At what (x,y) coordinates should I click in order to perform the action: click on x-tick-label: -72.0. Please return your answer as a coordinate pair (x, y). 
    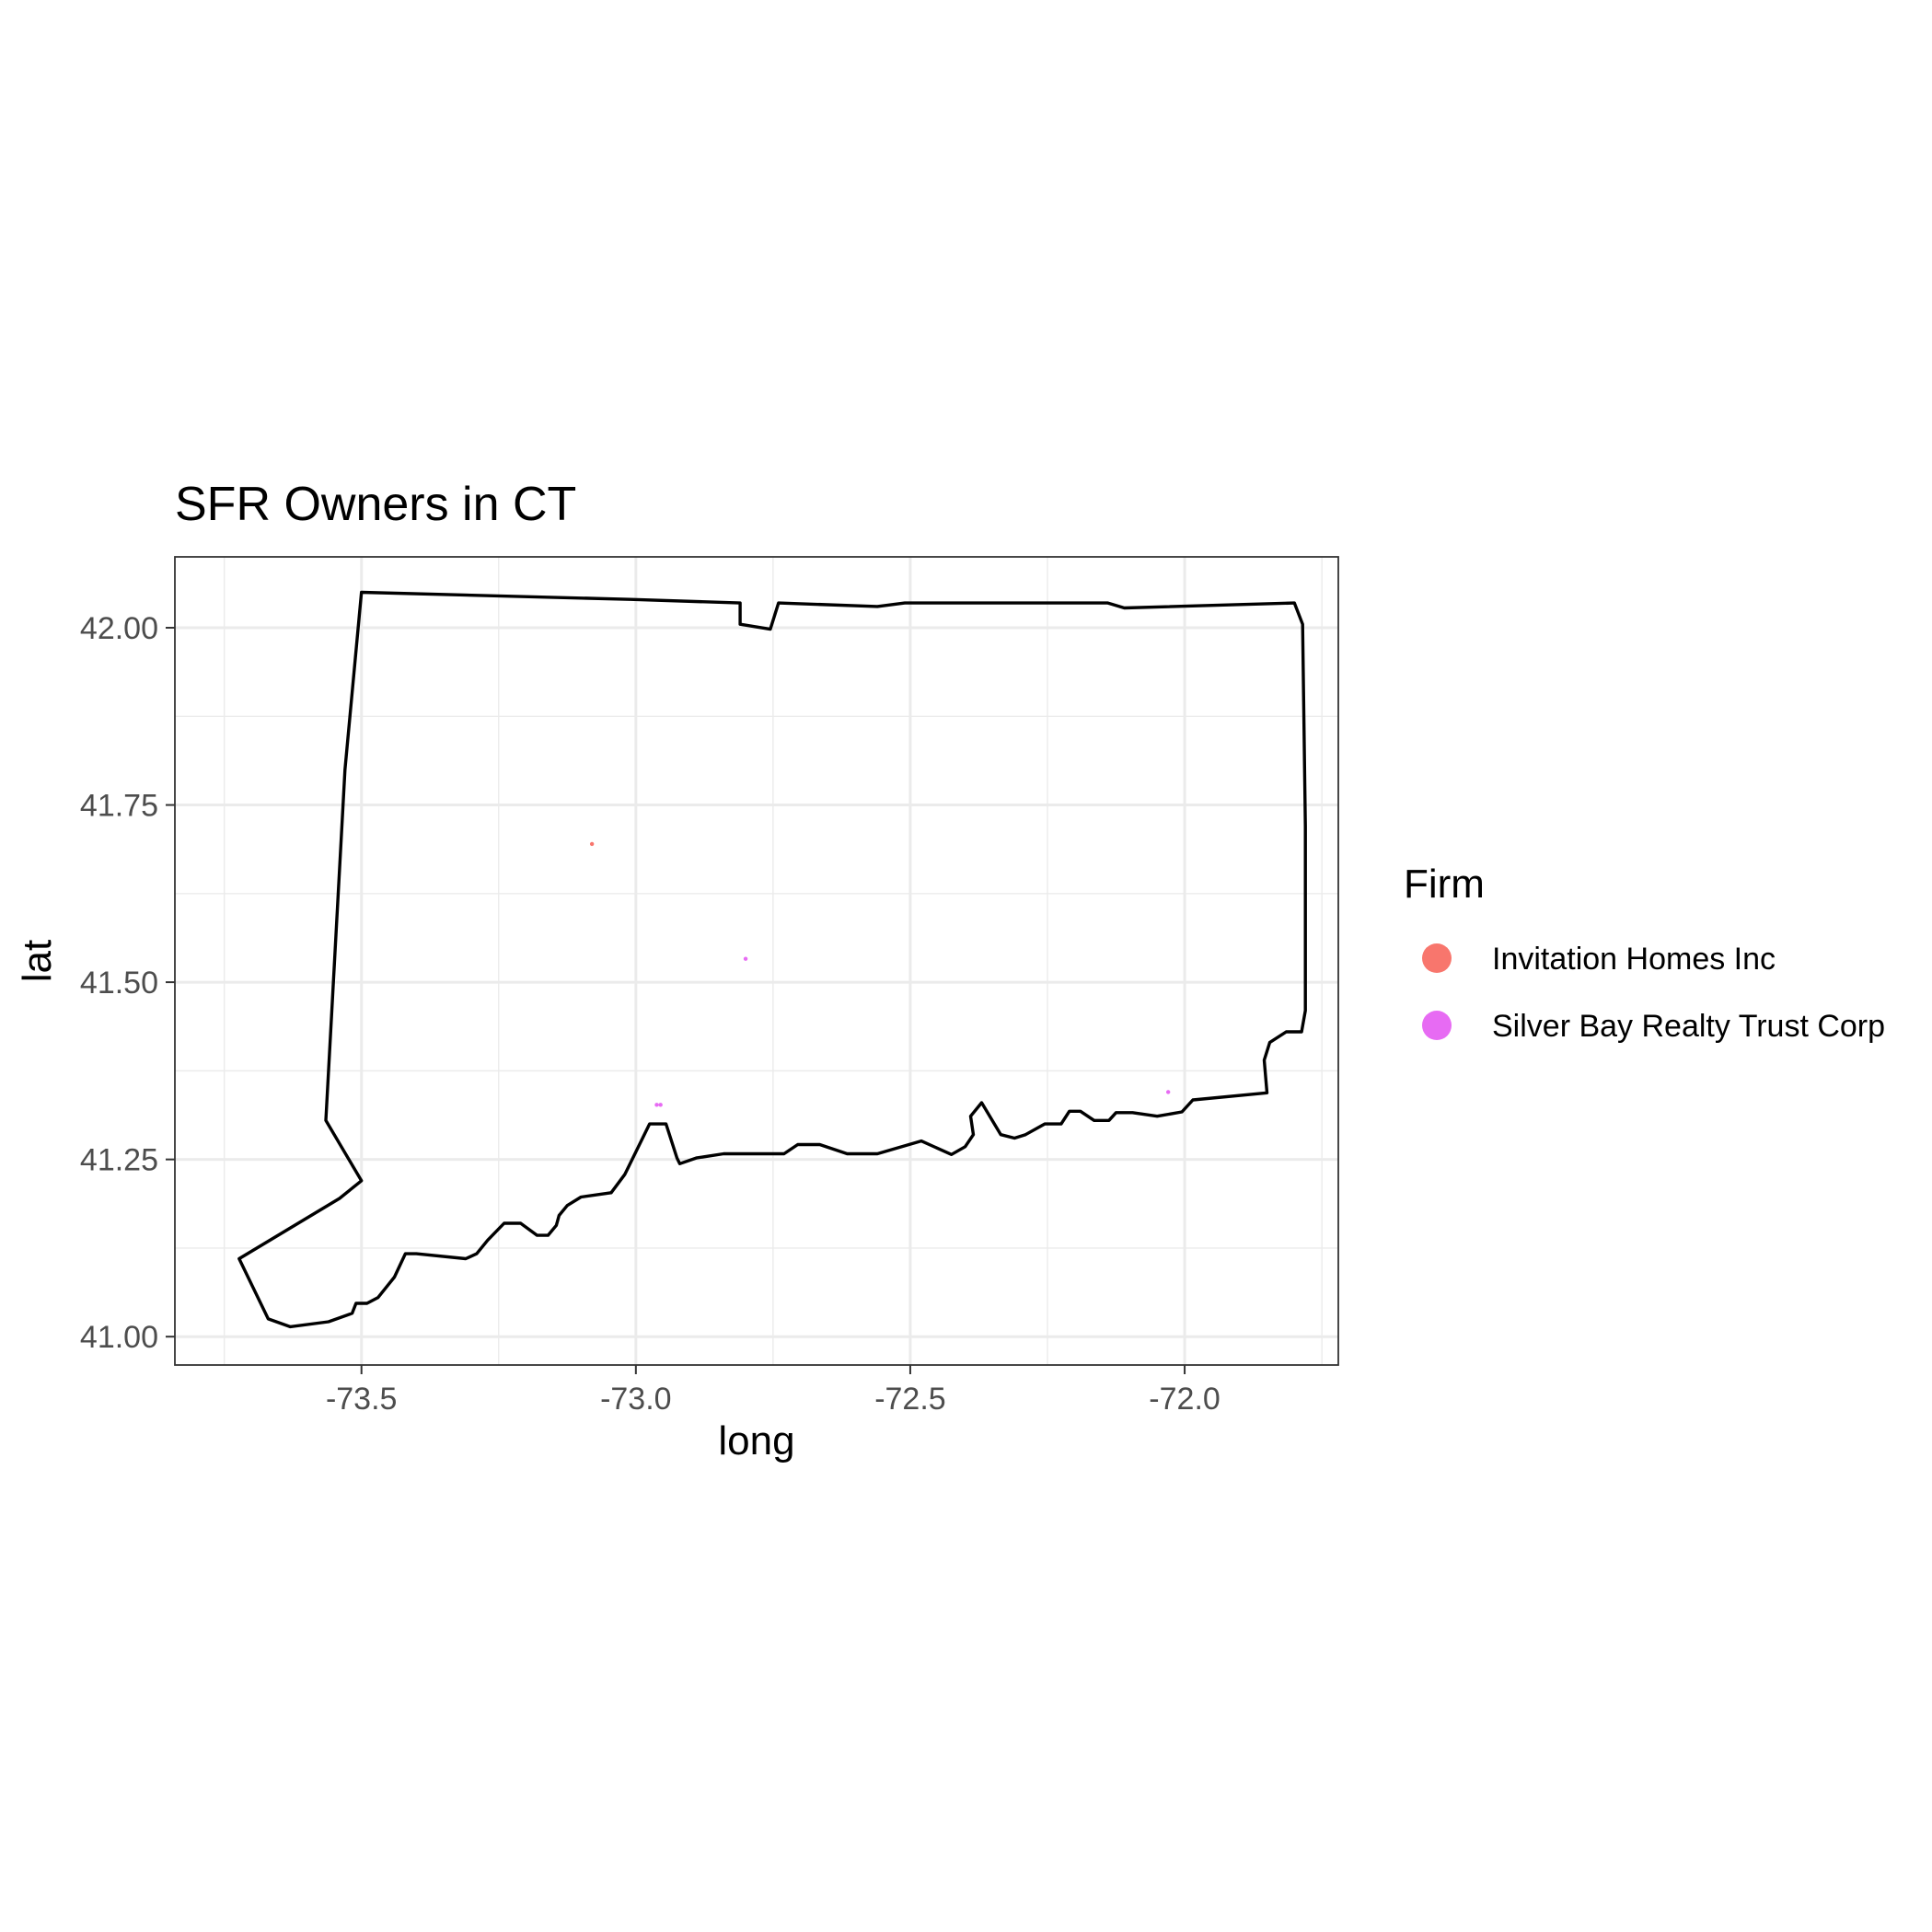
    Looking at the image, I should click on (1185, 1400).